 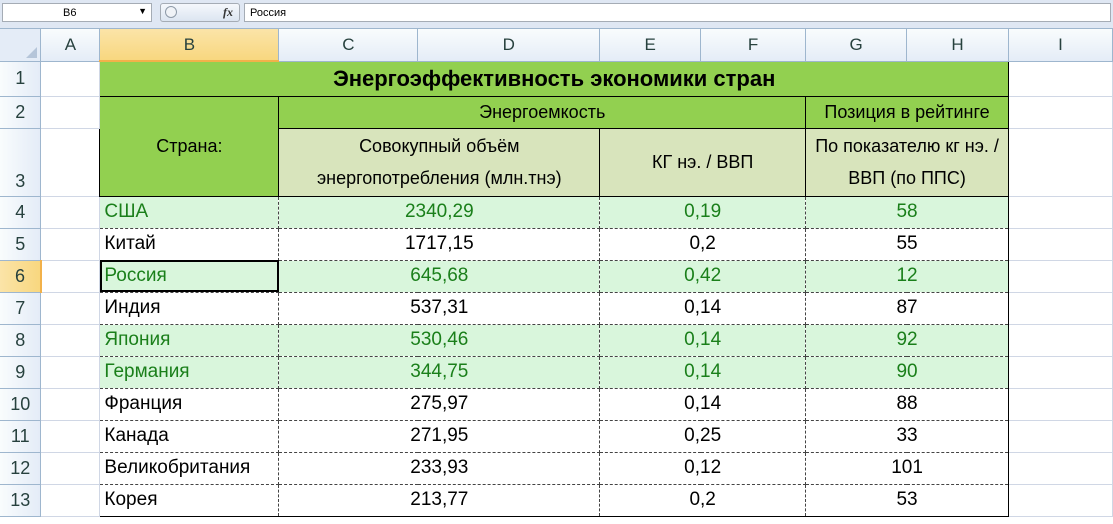 I want to click on country-cell: Китай, so click(x=189, y=244).